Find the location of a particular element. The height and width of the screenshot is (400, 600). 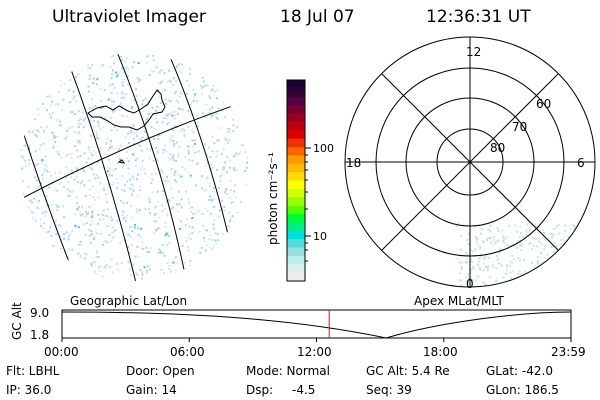

gain-info: Gain: 14 is located at coordinates (151, 390).